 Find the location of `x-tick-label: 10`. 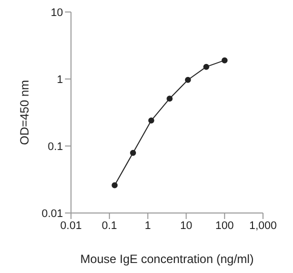

x-tick-label: 10 is located at coordinates (186, 226).